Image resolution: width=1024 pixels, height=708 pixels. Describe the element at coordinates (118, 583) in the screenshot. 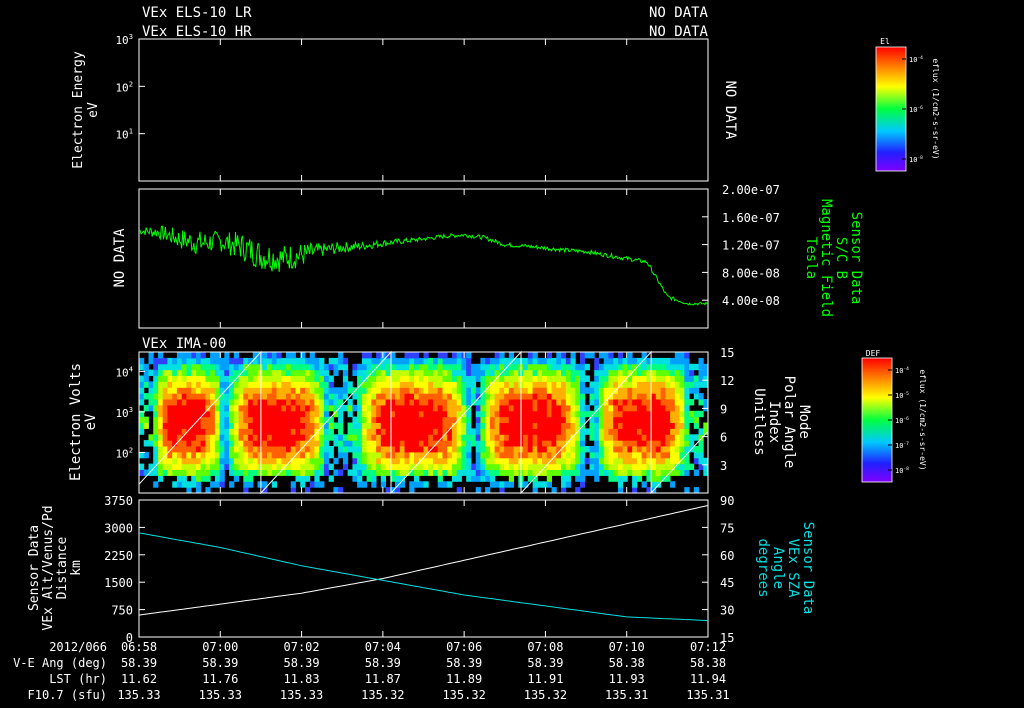

I see `alt-ytick-label: 1500` at that location.